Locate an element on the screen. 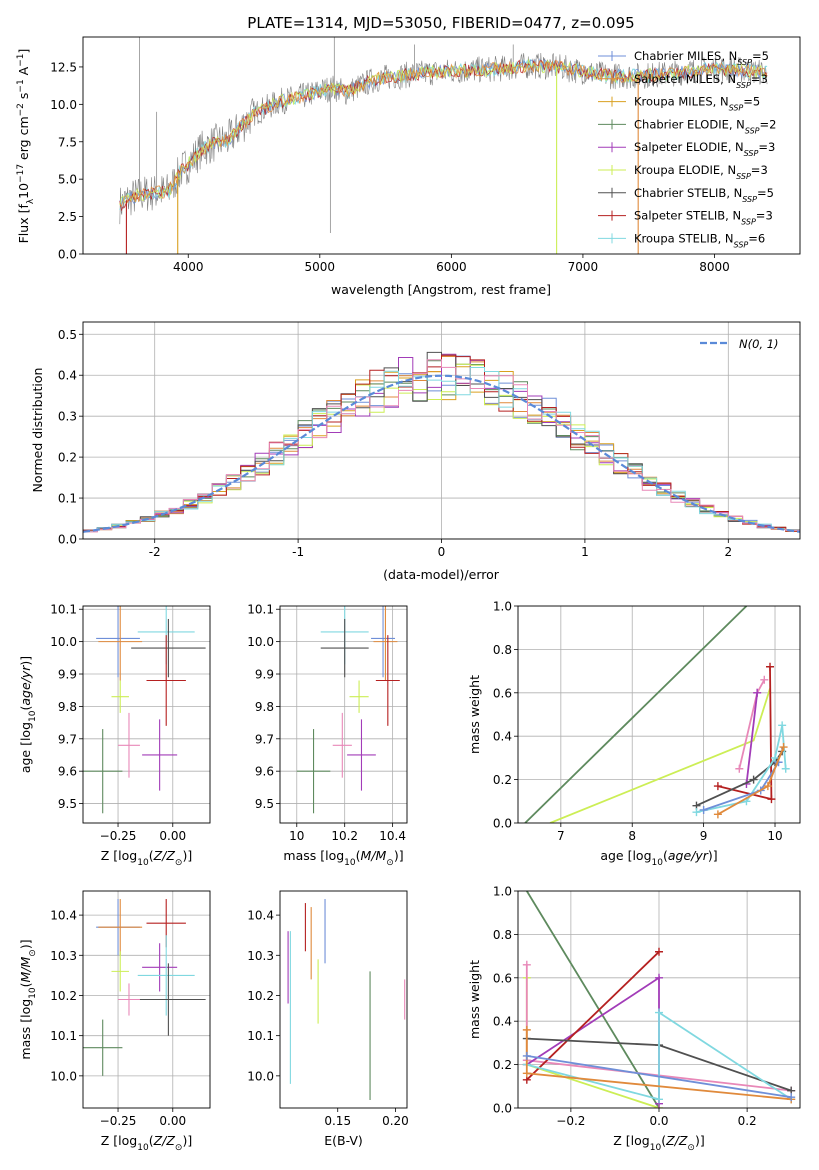  x-tick-label: 0.15 is located at coordinates (337, 1121).